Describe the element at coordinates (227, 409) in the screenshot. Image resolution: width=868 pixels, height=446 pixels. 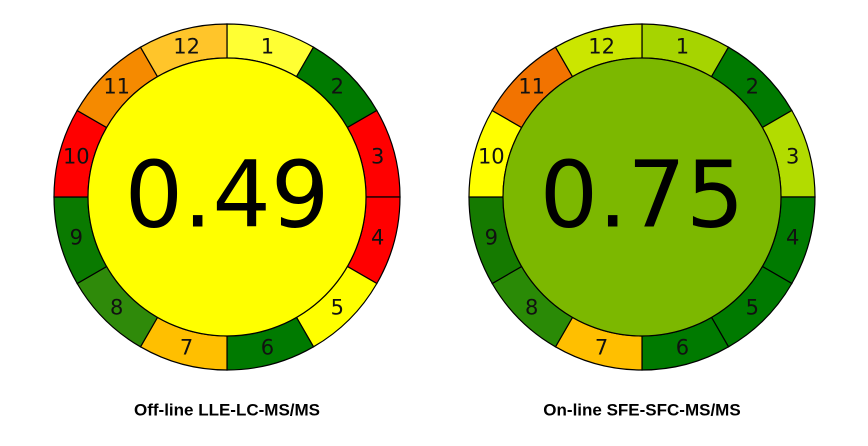
I see `caption: Off-line LLE-LC-MS/MS` at that location.